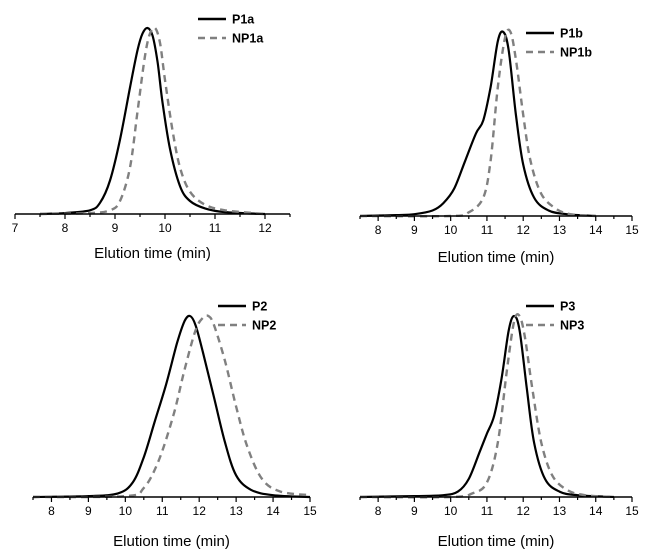 Image resolution: width=650 pixels, height=549 pixels. I want to click on series-line-NP1a, so click(152, 121).